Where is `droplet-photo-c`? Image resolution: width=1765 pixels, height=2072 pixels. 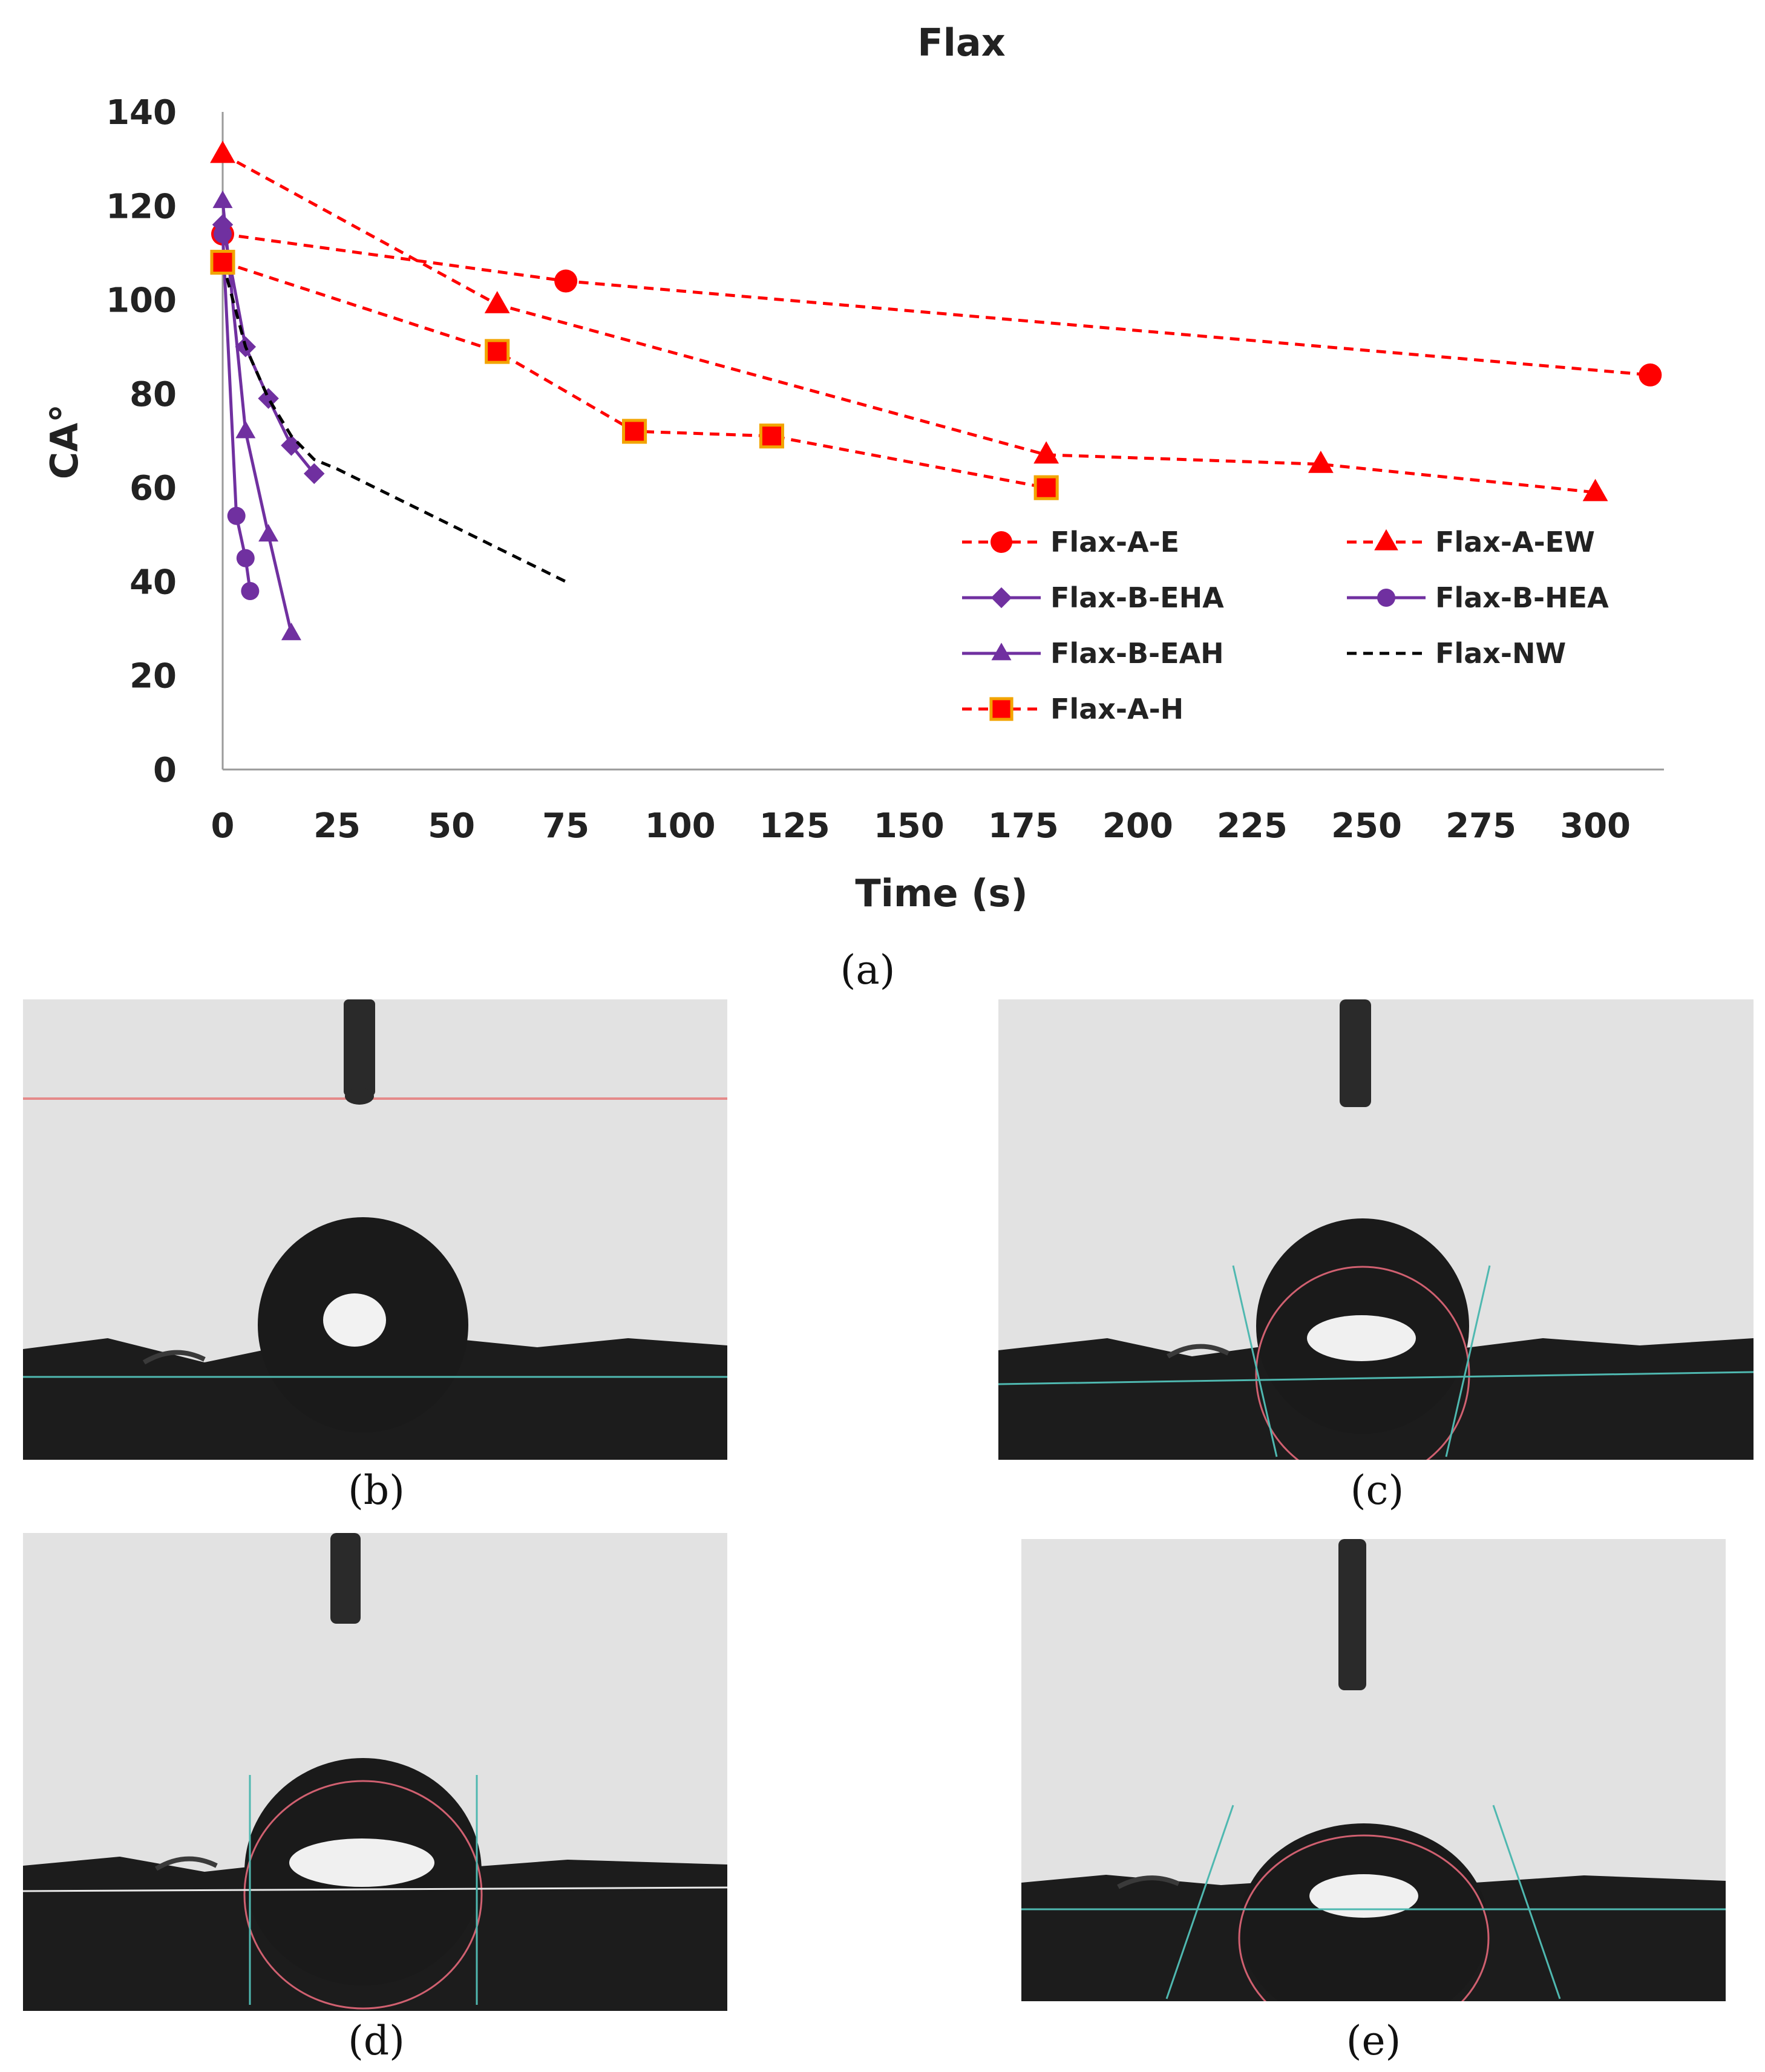
droplet-photo-c is located at coordinates (1376, 1229).